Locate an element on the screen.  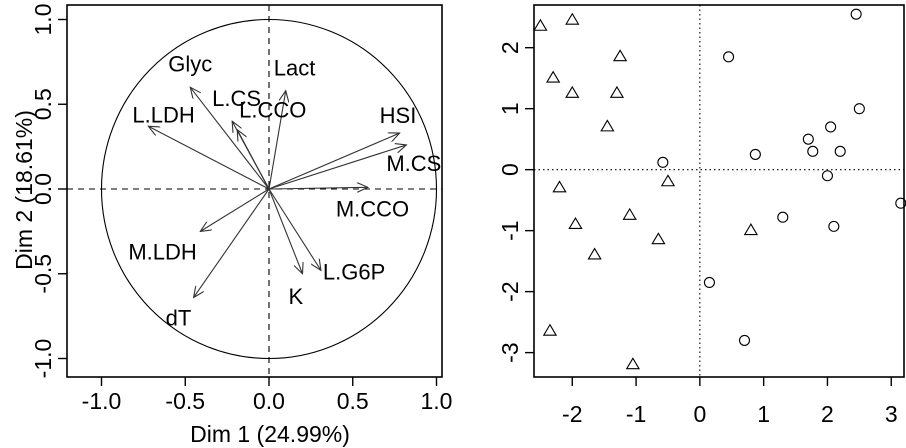
y-tick-label: 1.0 is located at coordinates (43, 20).